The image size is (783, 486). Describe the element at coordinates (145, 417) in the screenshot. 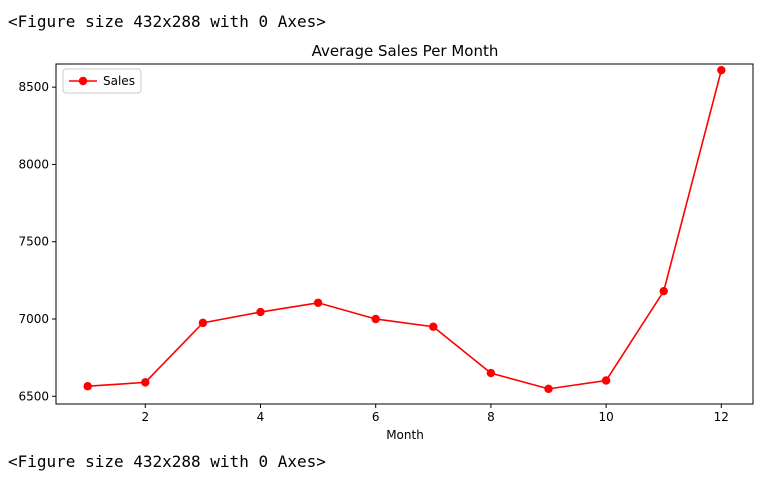

I see `x-tick-label: 2` at that location.